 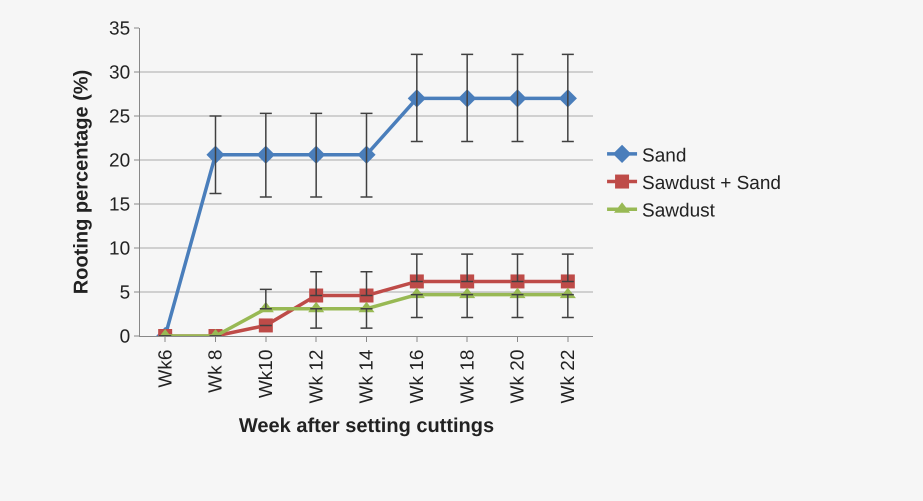 I want to click on y-tick-label: 30, so click(x=119, y=73).